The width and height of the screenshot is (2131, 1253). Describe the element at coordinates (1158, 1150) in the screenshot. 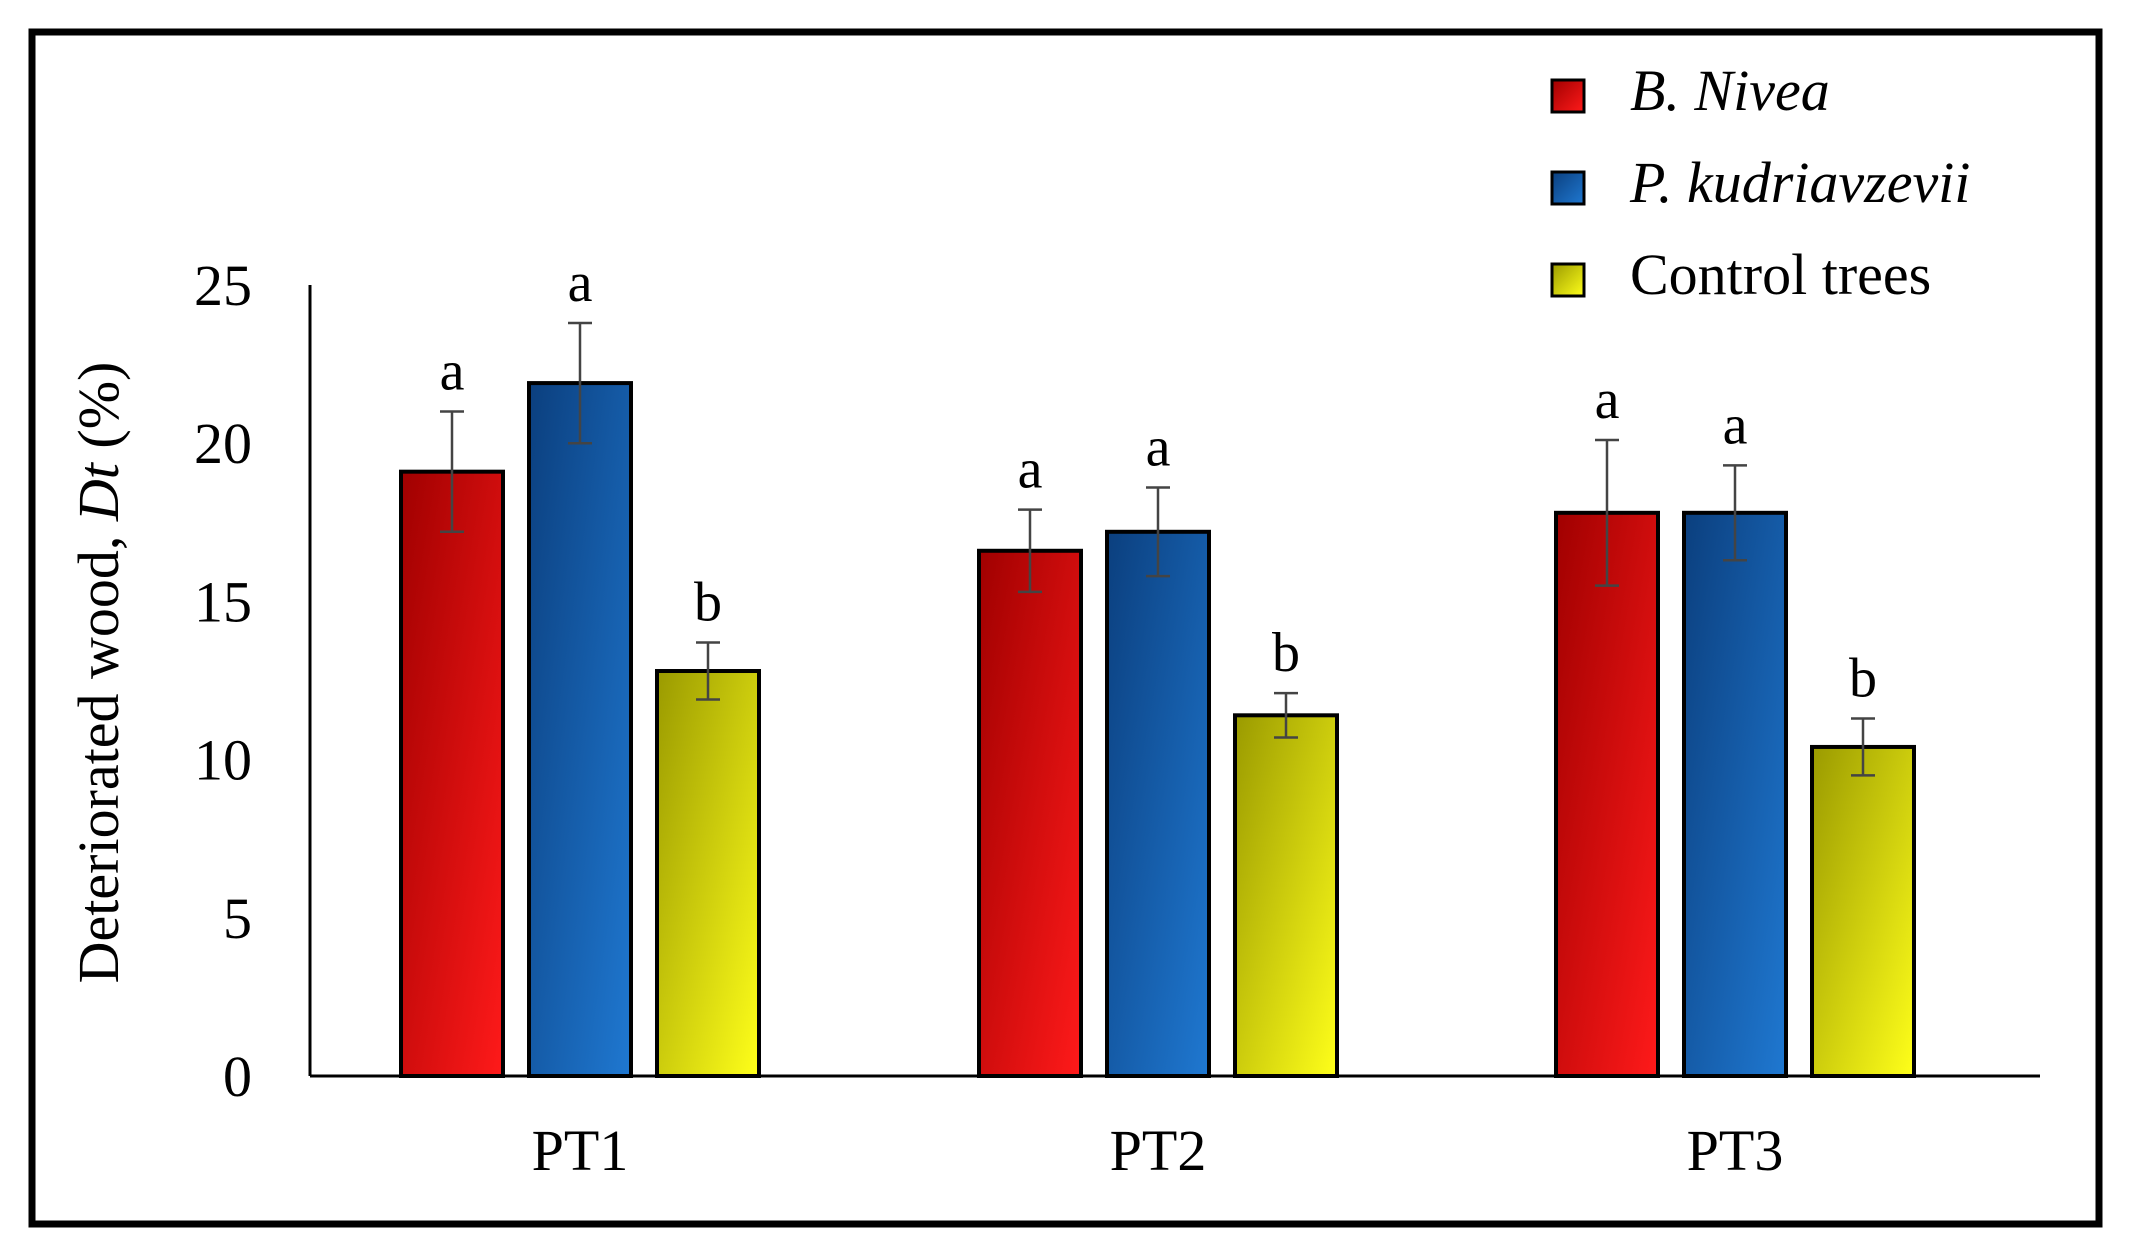

I see `x-category-label: PT2` at that location.